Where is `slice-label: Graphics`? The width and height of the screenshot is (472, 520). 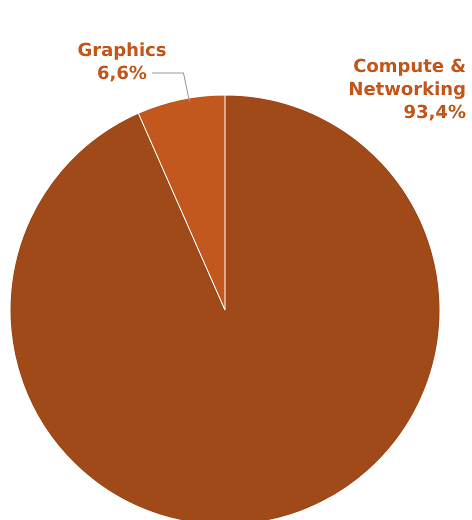 slice-label: Graphics is located at coordinates (122, 50).